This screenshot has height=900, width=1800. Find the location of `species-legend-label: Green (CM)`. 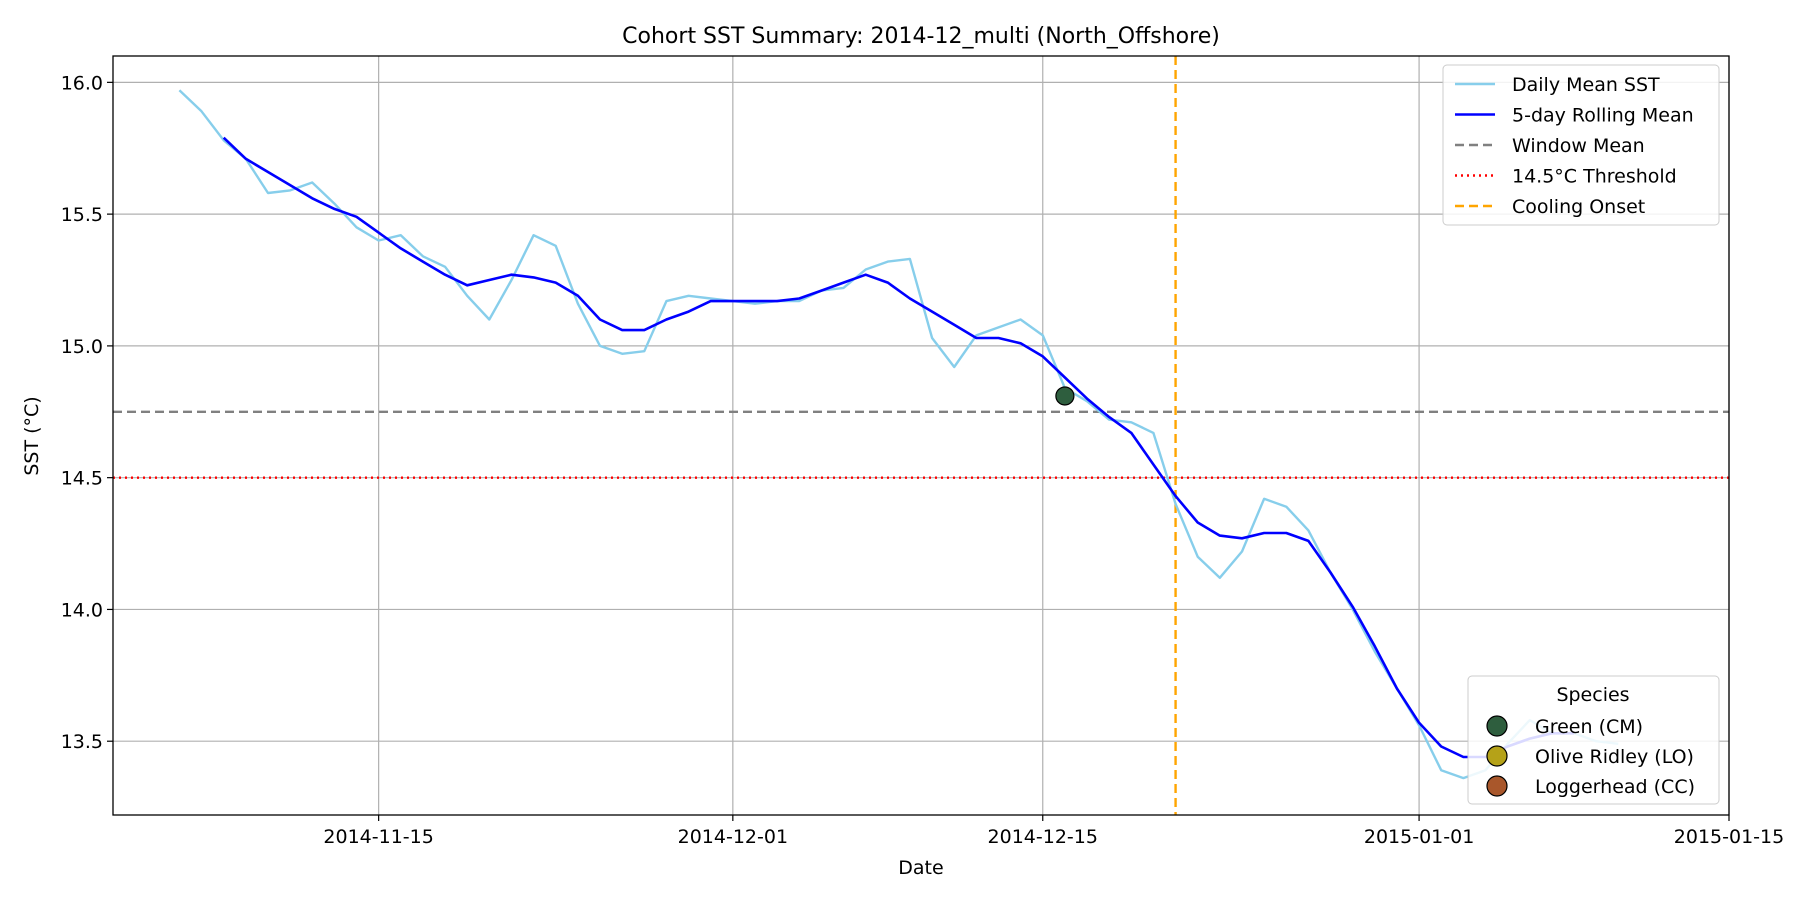

species-legend-label: Green (CM) is located at coordinates (1589, 727).